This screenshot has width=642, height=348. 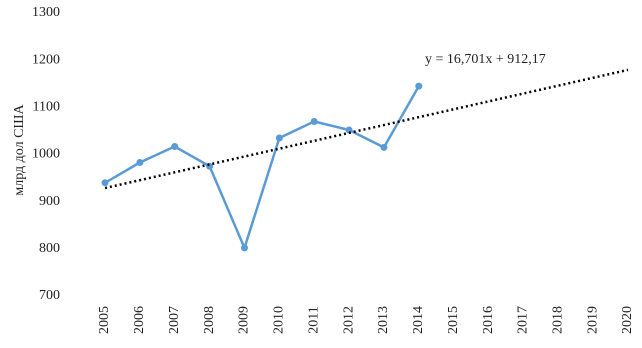 What do you see at coordinates (139, 320) in the screenshot?
I see `x-tick-label: 2006` at bounding box center [139, 320].